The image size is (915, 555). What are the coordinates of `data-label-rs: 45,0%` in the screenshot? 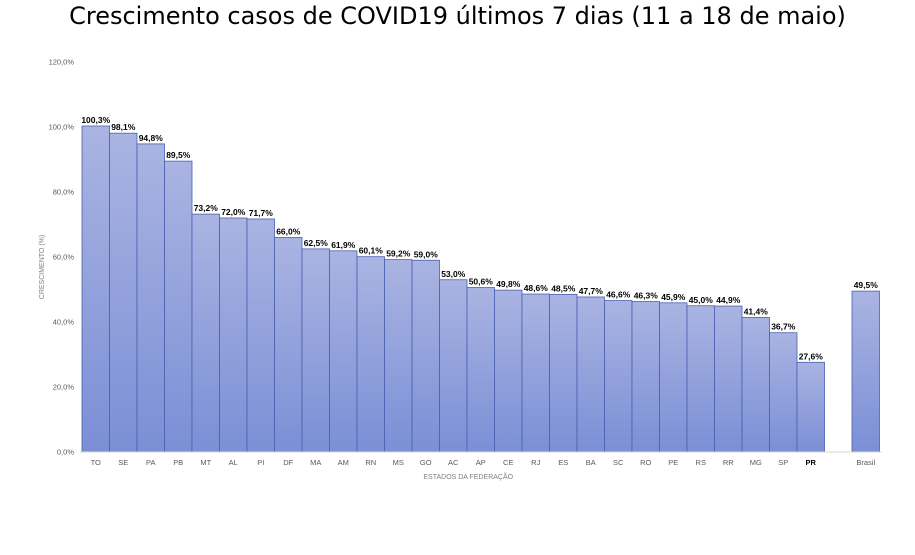 It's located at (701, 300).